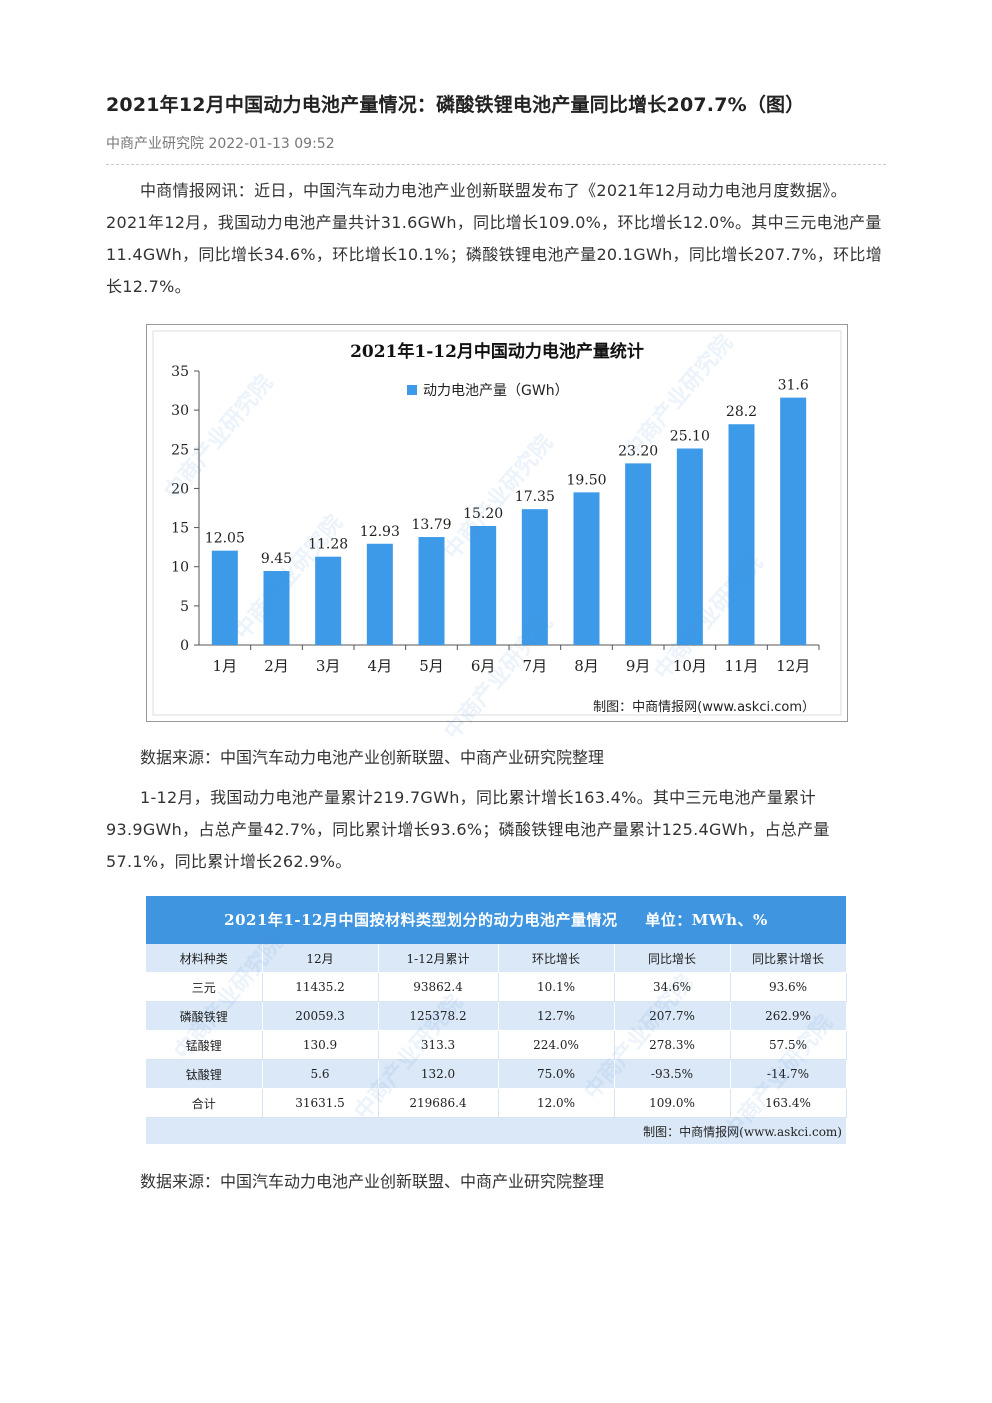 The width and height of the screenshot is (992, 1403). Describe the element at coordinates (380, 532) in the screenshot. I see `bar-value-label: 12.93` at that location.